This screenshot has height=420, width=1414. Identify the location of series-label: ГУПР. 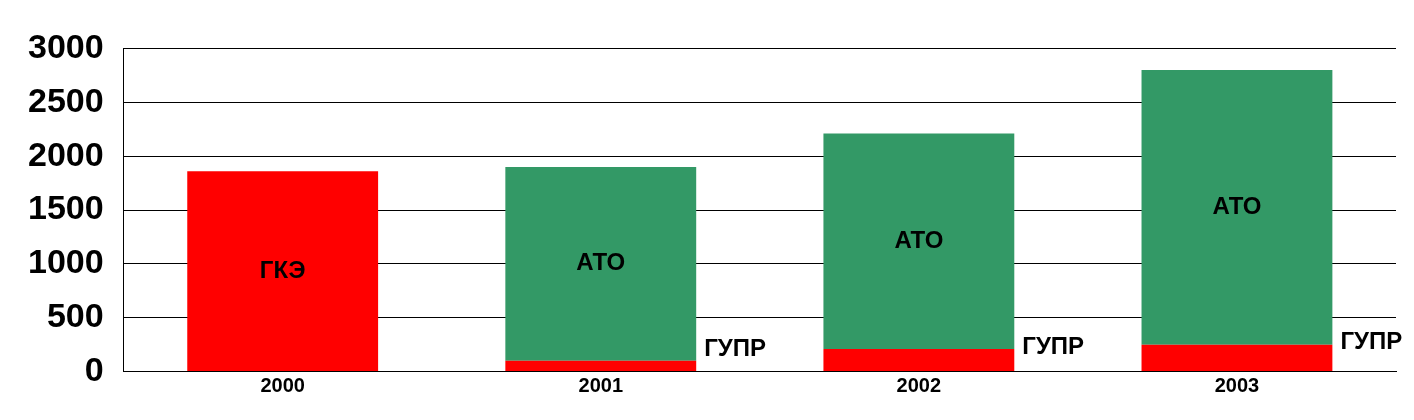
(1053, 345).